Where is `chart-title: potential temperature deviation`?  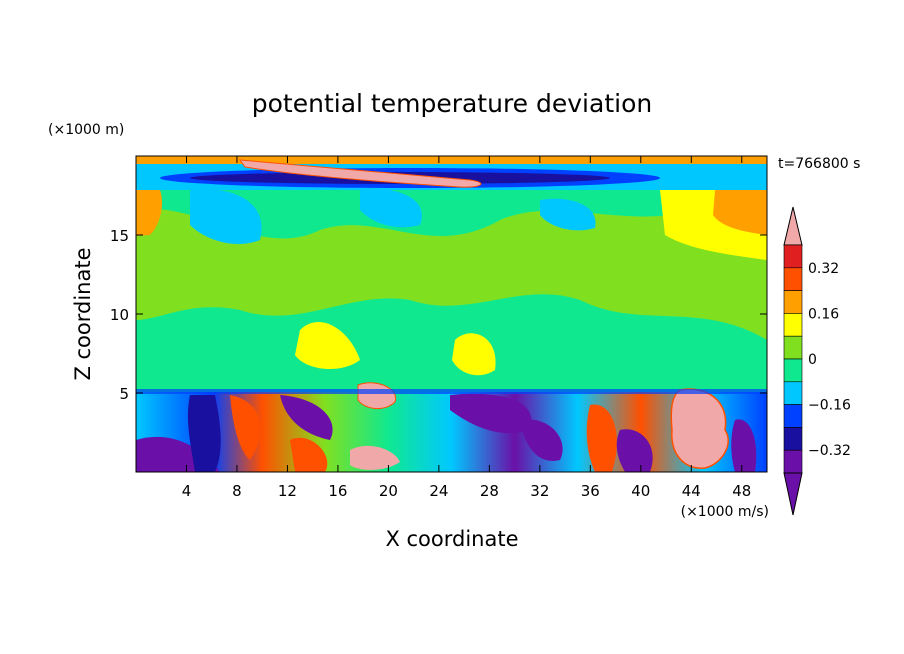
chart-title: potential temperature deviation is located at coordinates (452, 103).